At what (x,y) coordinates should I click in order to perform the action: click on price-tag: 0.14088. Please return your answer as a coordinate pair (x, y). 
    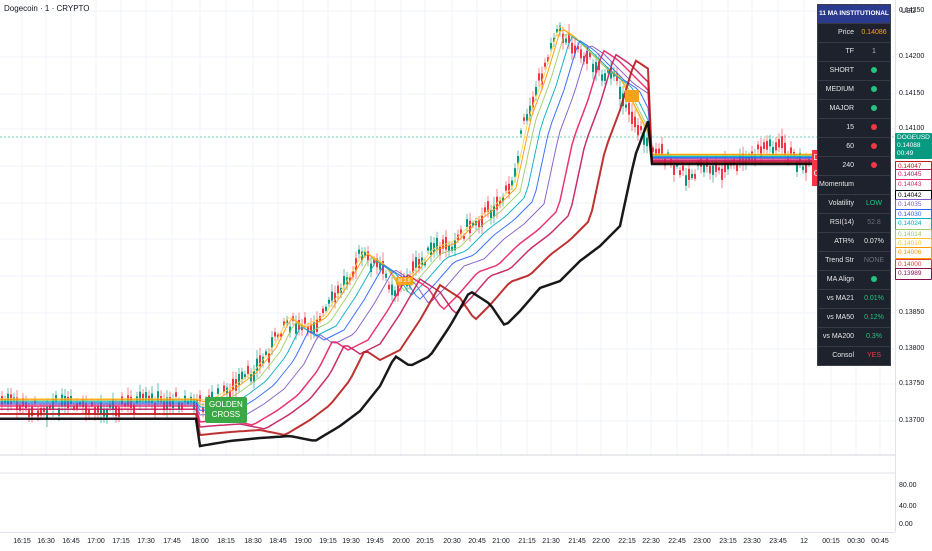
    Looking at the image, I should click on (913, 146).